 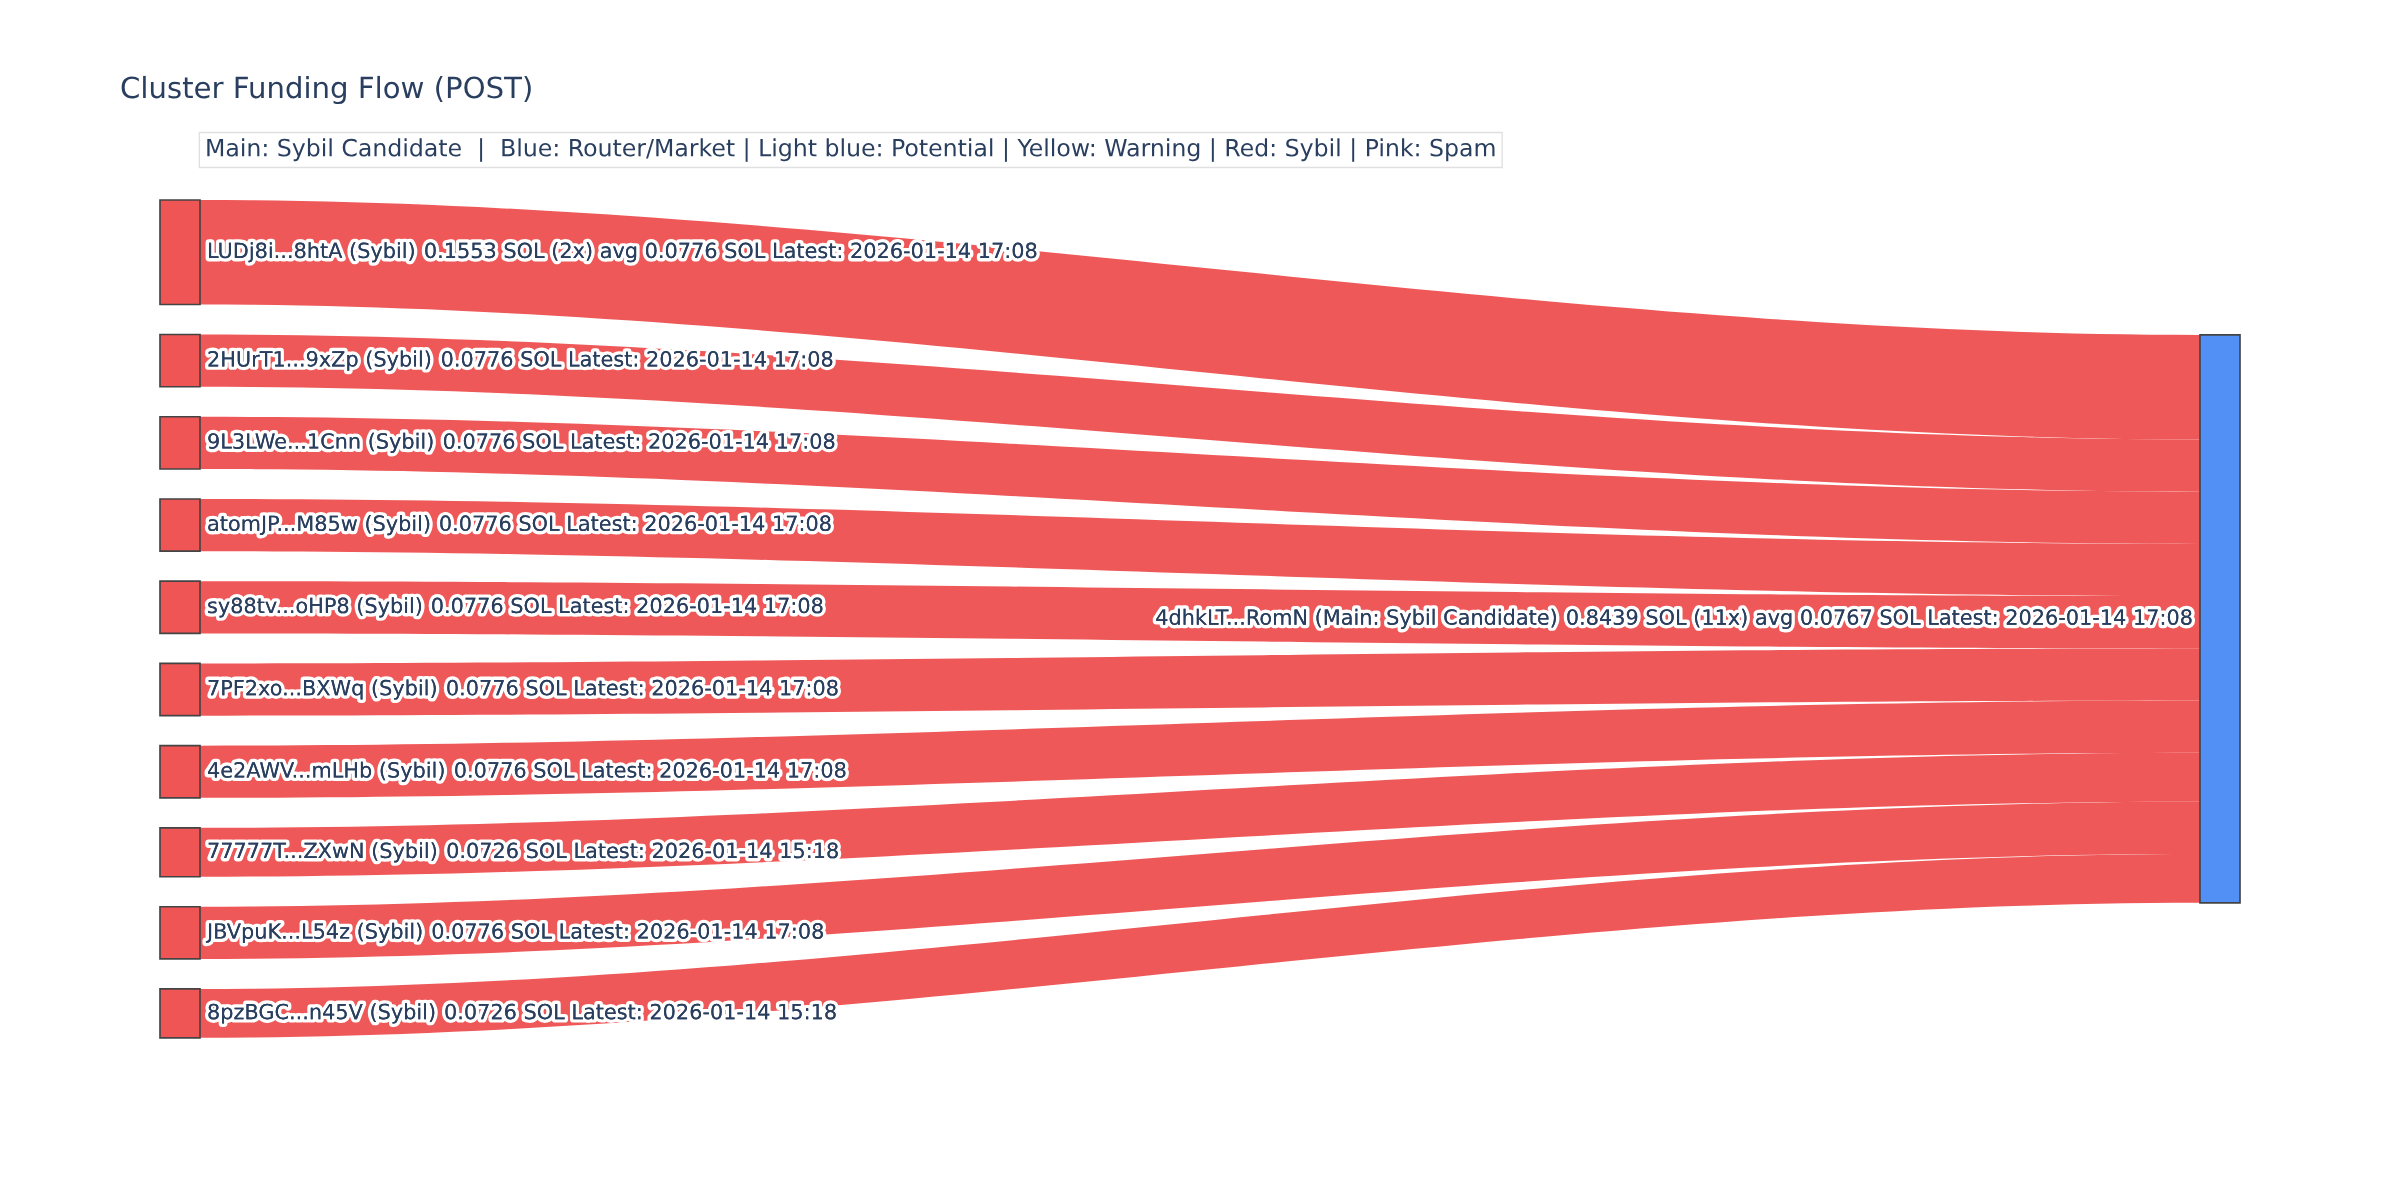 What do you see at coordinates (851, 150) in the screenshot?
I see `text: Main: Sybil Candidate | Blue: Router/Market | Light blue: Potential | Yellow: Warning | Red: Sybil | Pink: Spam` at bounding box center [851, 150].